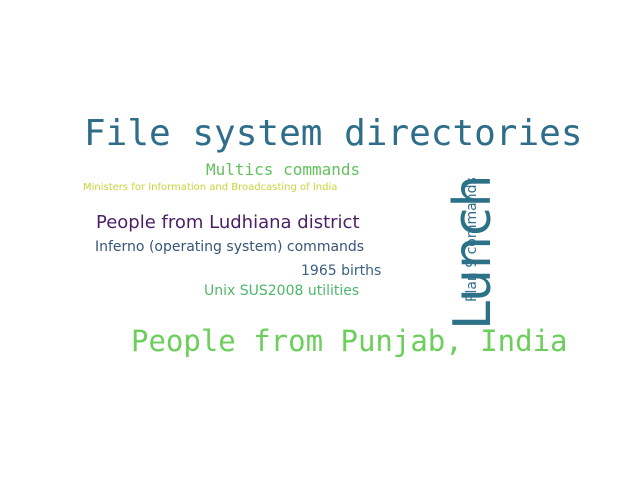 The height and width of the screenshot is (480, 640). Describe the element at coordinates (333, 133) in the screenshot. I see `word-file-system-directories: File system directories` at that location.